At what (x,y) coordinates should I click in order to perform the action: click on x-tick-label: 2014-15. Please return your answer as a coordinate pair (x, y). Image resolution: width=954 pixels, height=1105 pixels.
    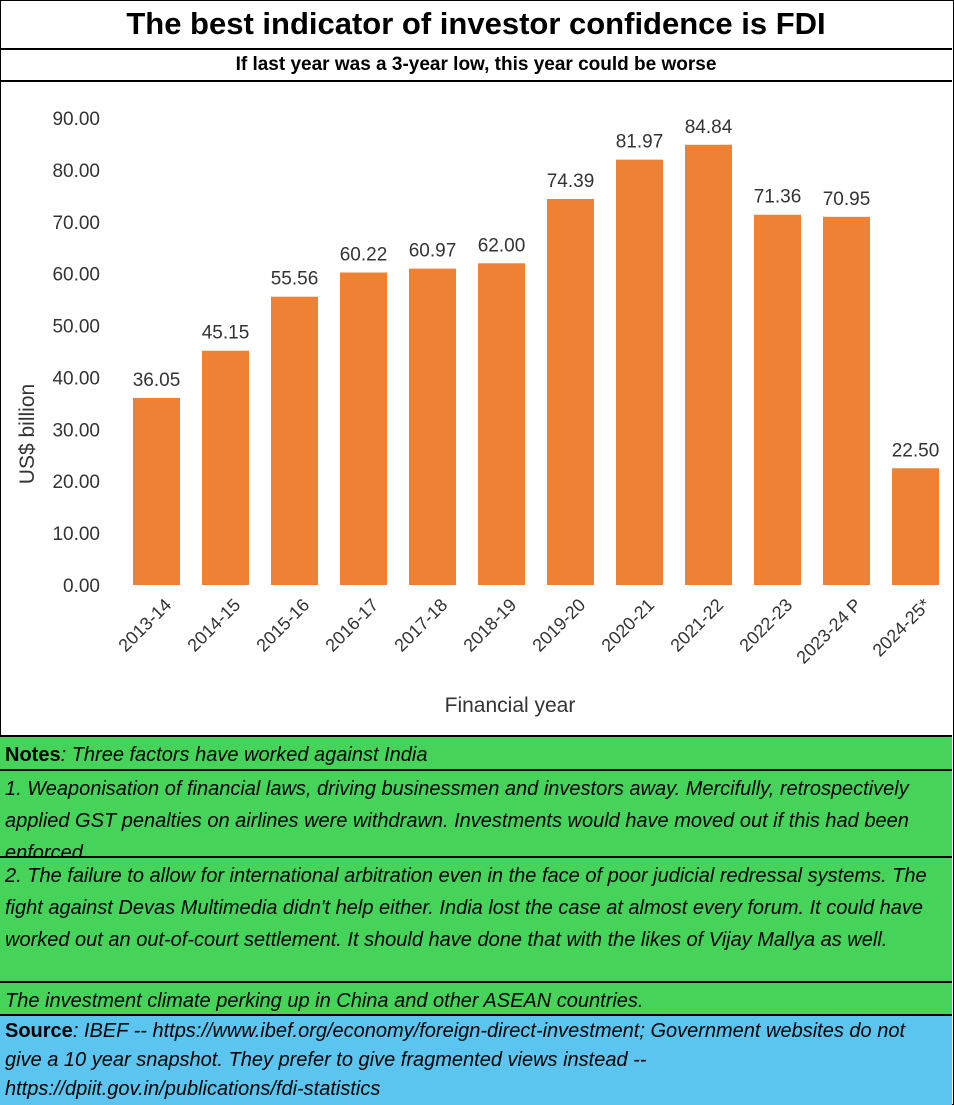
    Looking at the image, I should click on (213, 625).